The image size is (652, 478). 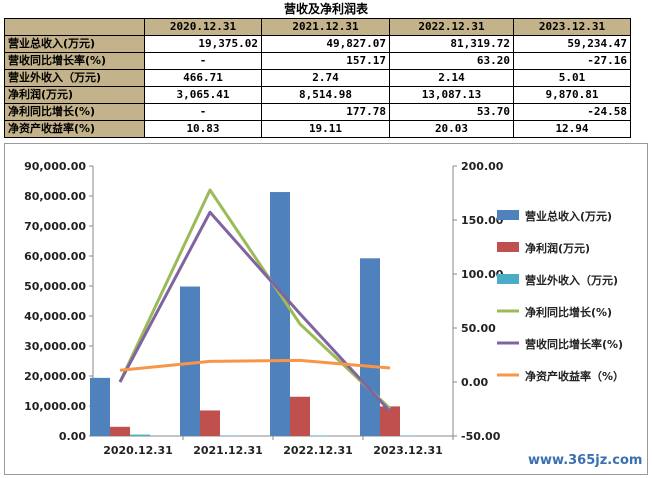 I want to click on table-header-year: 2022.12.31, so click(x=451, y=27).